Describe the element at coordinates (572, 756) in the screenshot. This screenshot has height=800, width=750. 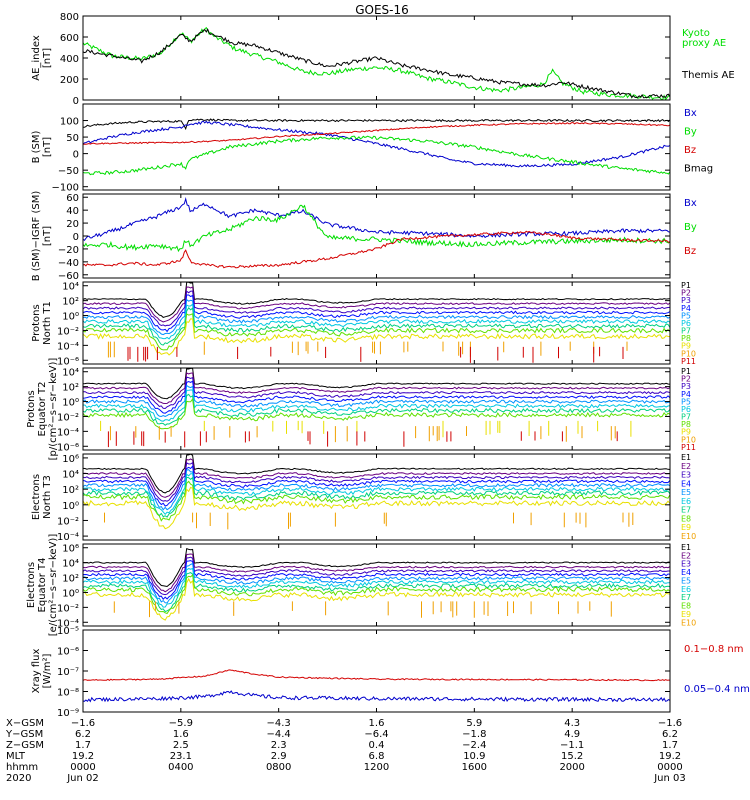
I see `x-row-value: 15.2` at that location.